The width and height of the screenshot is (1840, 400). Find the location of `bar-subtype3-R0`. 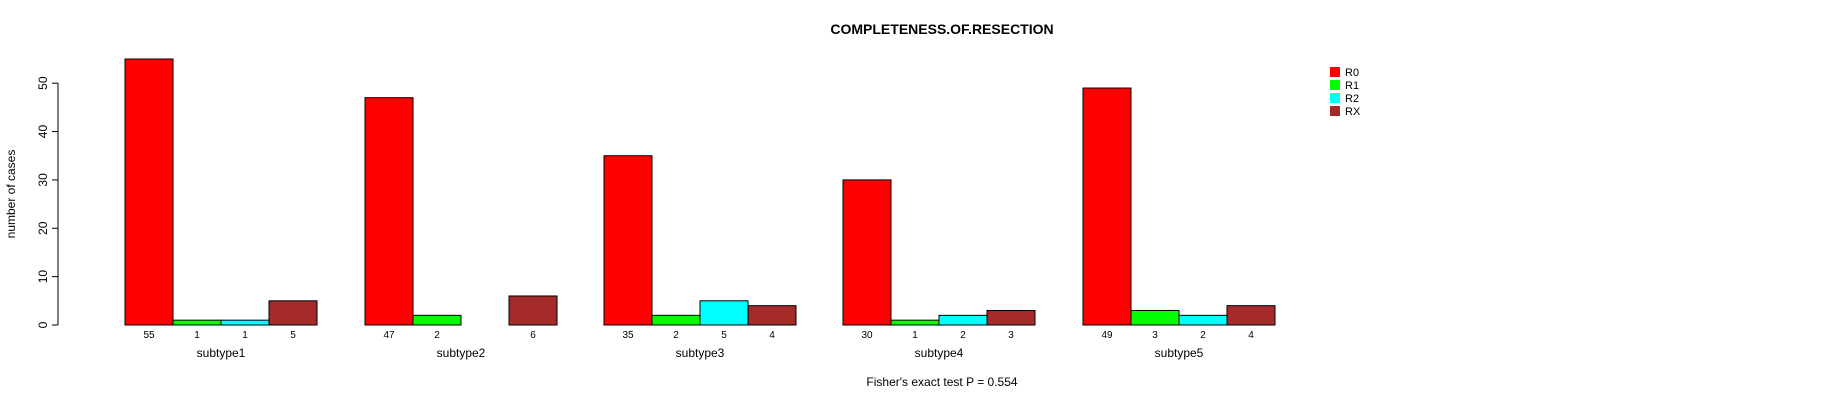

bar-subtype3-R0 is located at coordinates (628, 240).